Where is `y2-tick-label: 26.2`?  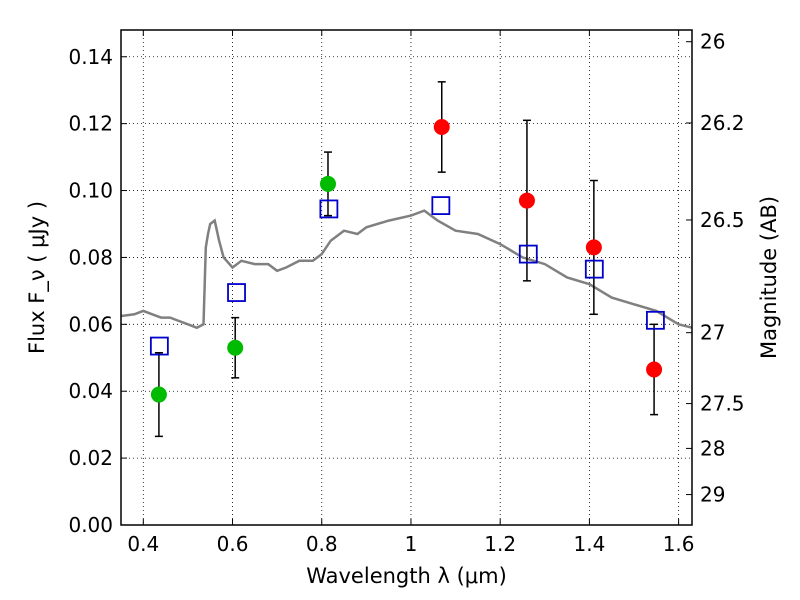 y2-tick-label: 26.2 is located at coordinates (722, 123).